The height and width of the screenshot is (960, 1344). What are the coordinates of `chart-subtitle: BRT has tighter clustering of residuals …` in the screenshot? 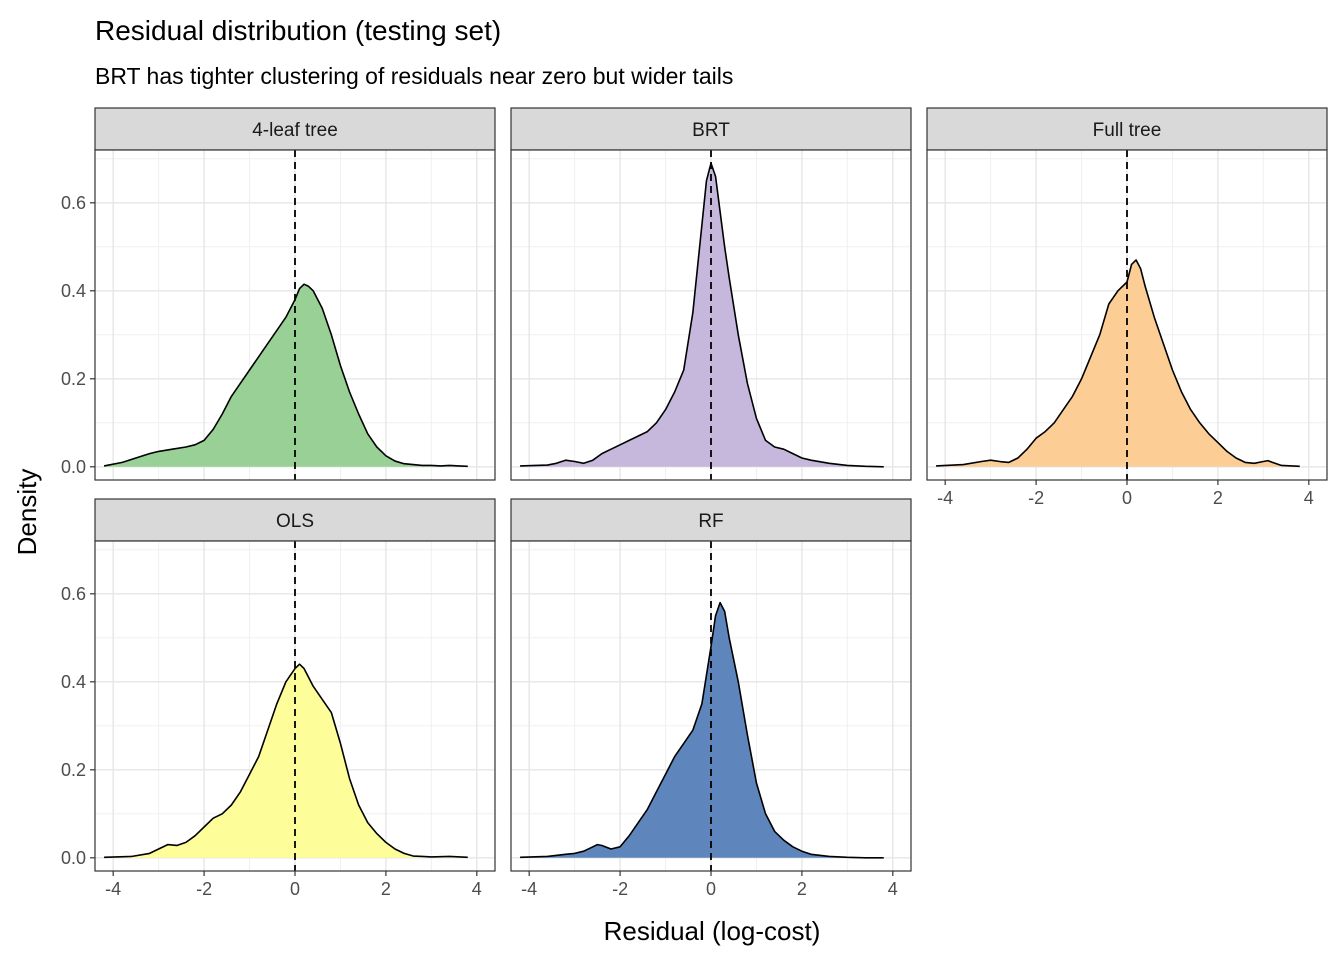 It's located at (414, 76).